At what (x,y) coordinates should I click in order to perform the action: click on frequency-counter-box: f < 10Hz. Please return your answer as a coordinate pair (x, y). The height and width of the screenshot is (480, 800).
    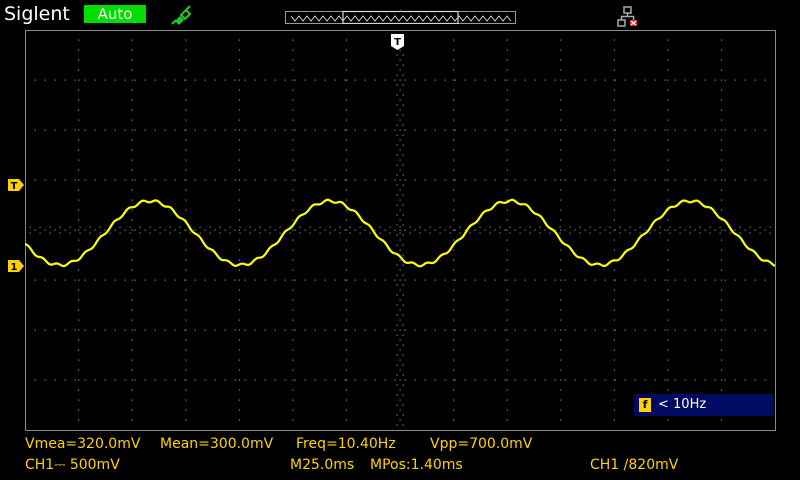
    Looking at the image, I should click on (704, 405).